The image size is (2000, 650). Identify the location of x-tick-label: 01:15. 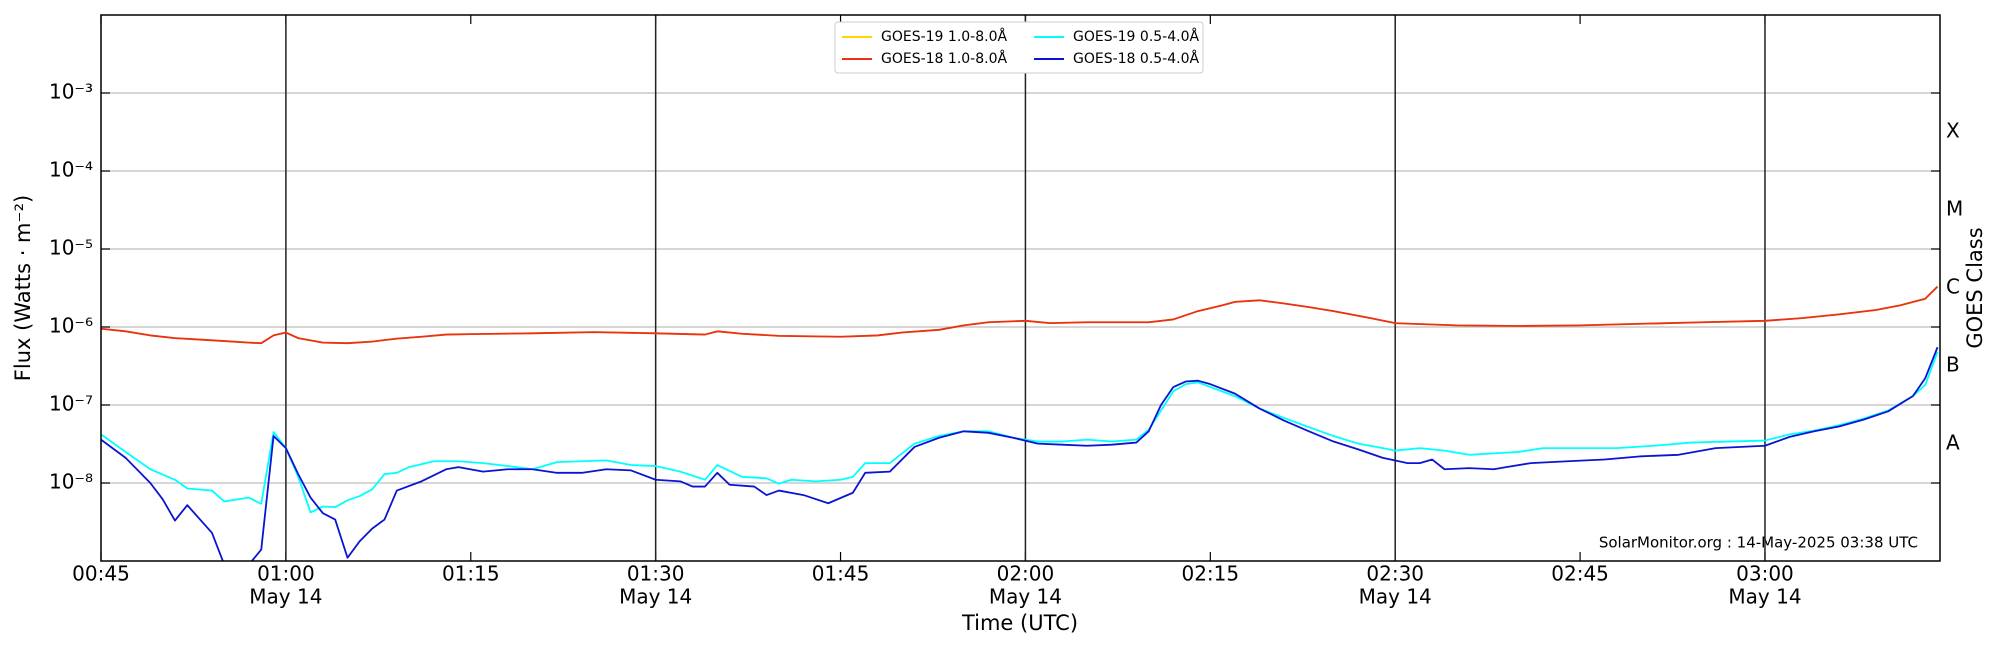
(471, 574).